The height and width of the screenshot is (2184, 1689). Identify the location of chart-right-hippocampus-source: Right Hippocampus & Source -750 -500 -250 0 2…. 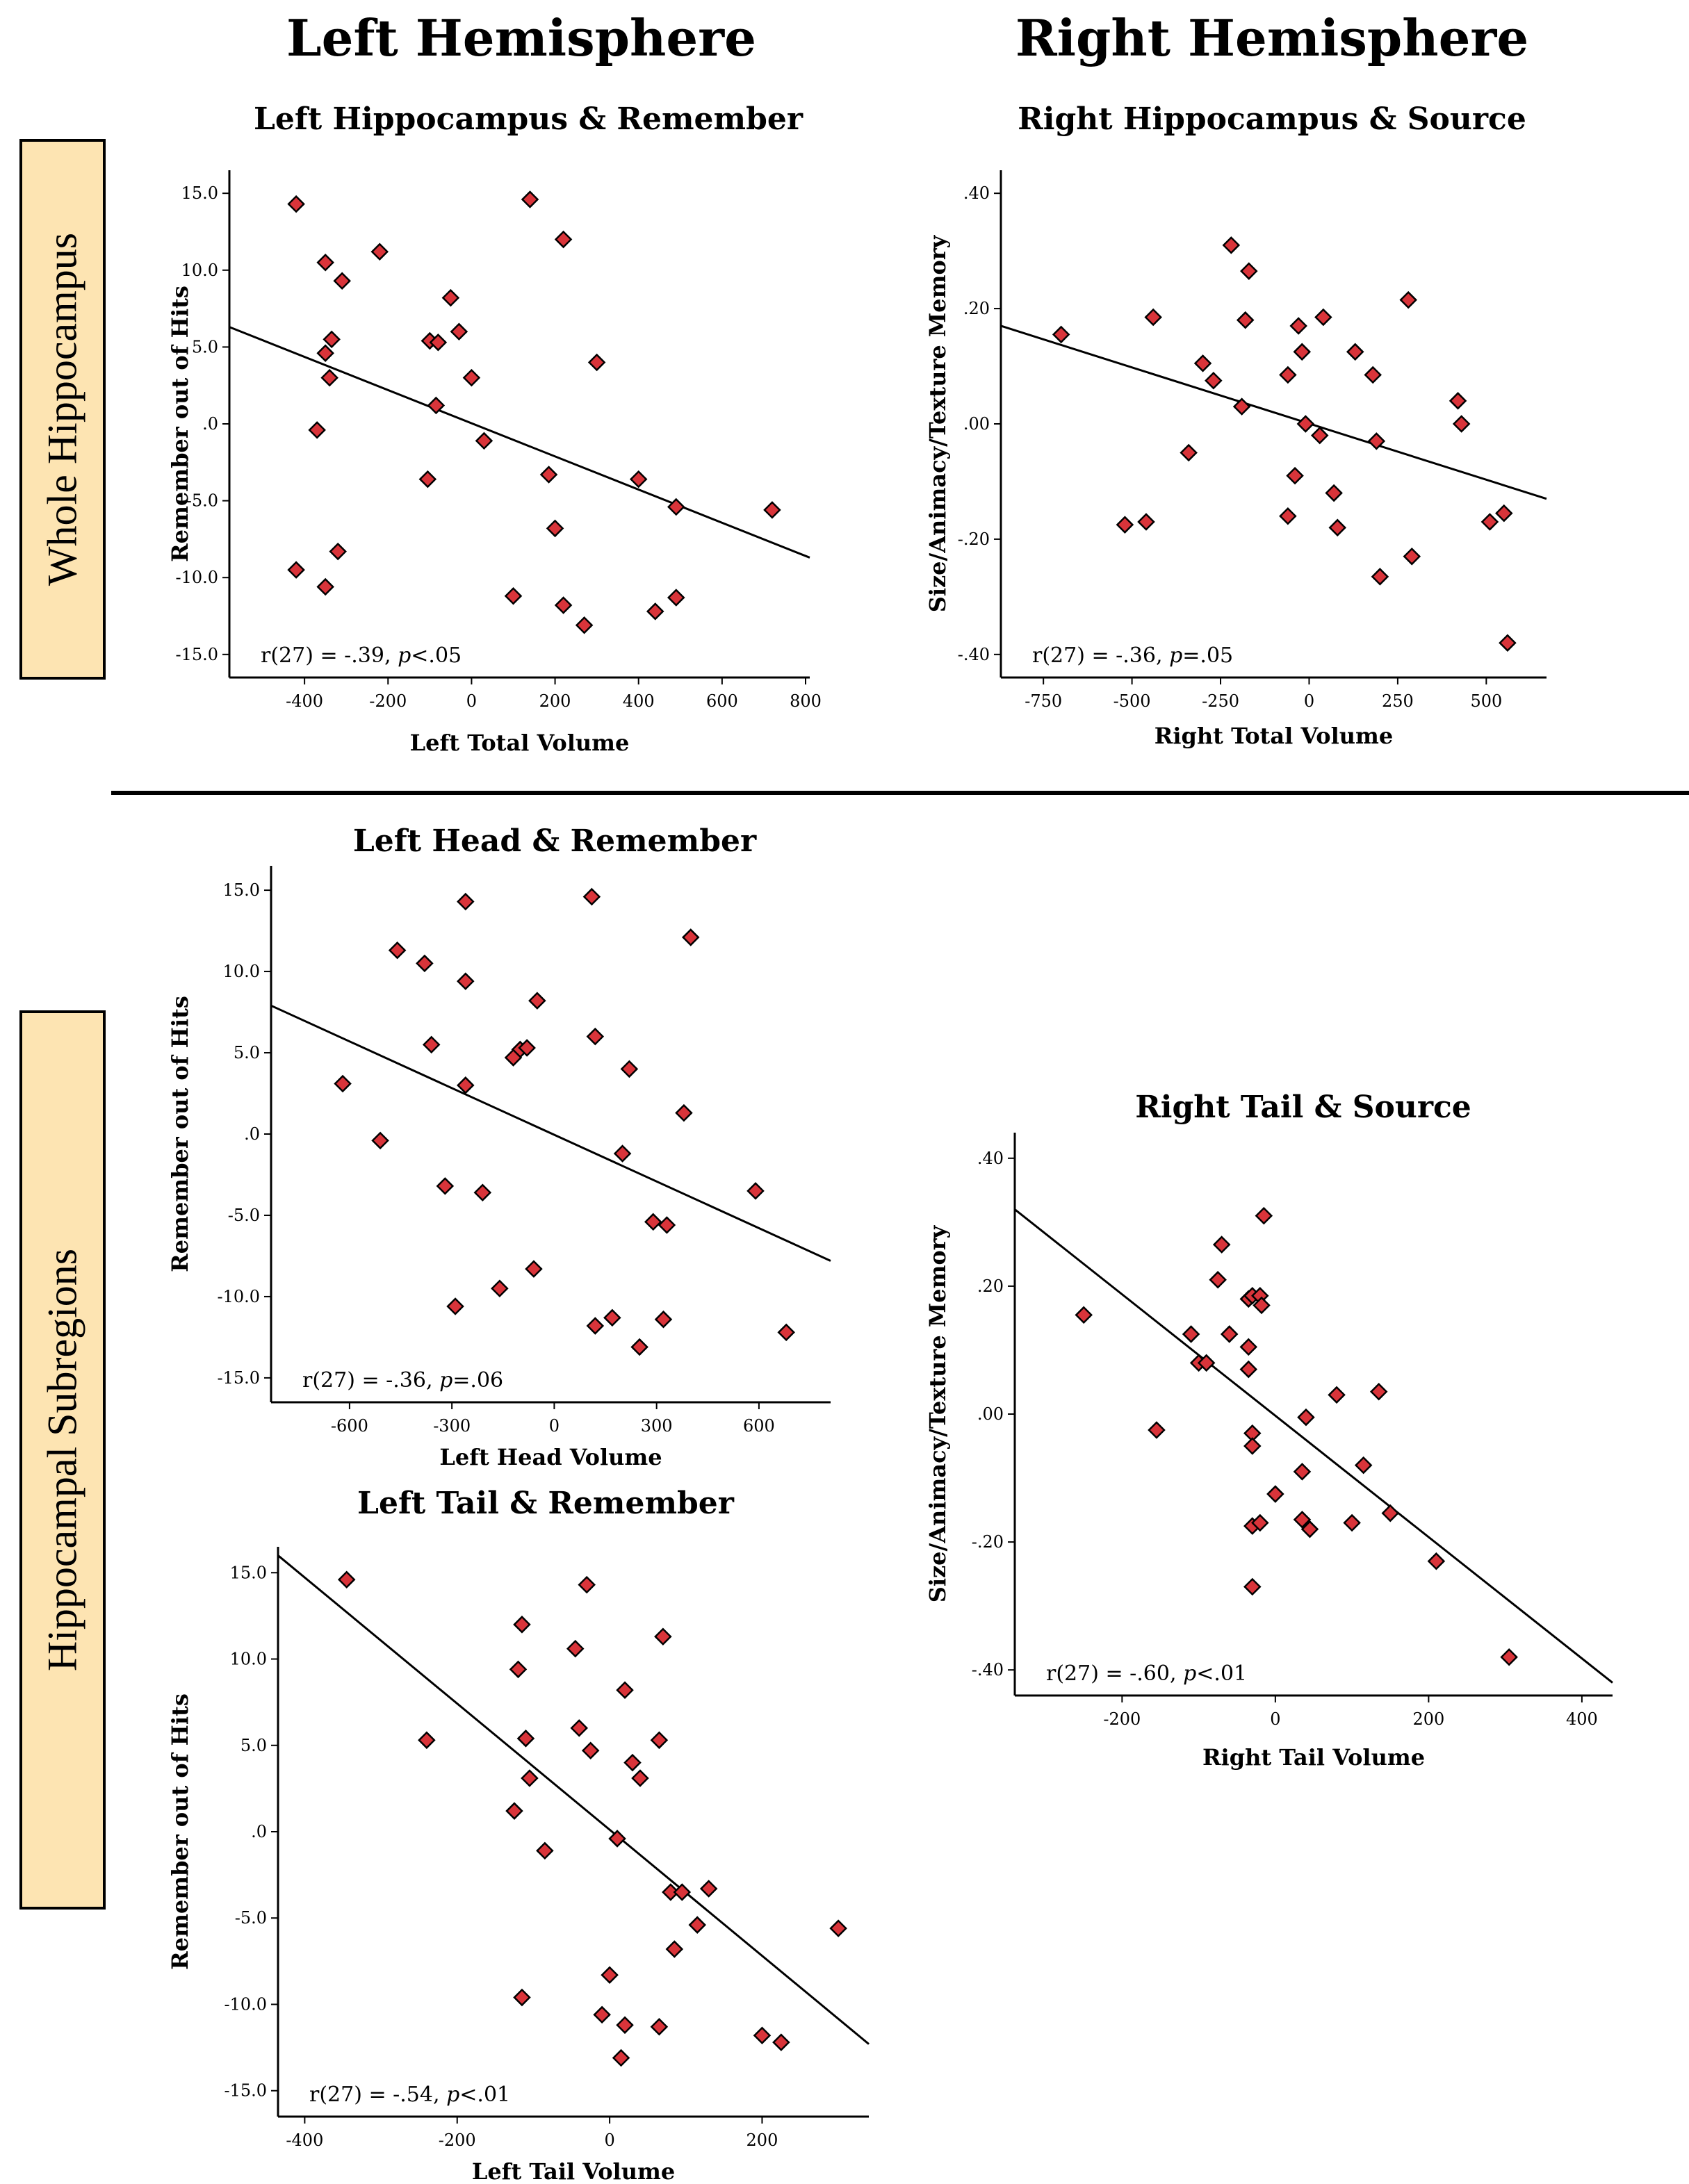
(1235, 425).